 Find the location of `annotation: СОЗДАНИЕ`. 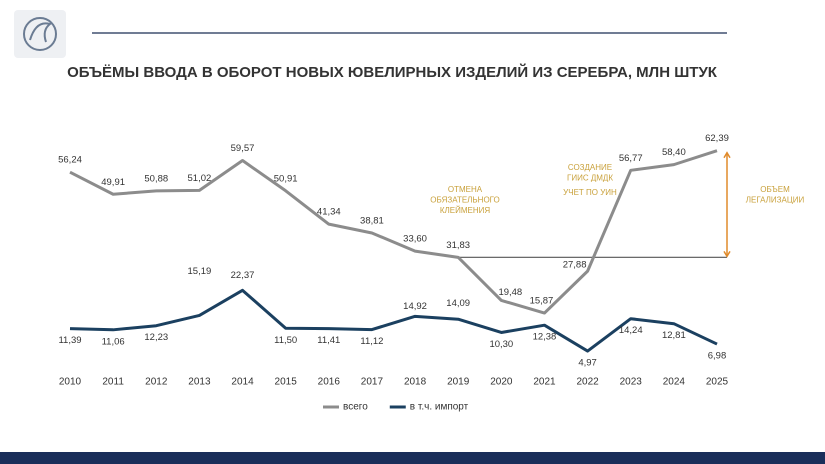

annotation: СОЗДАНИЕ is located at coordinates (590, 167).